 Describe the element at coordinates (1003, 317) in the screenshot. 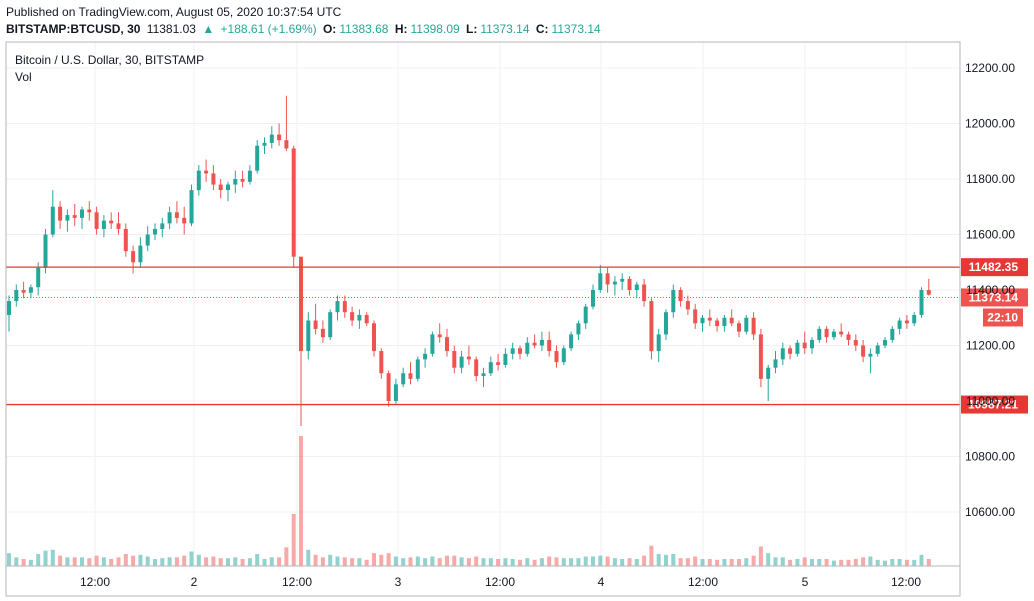

I see `countdown-box` at that location.